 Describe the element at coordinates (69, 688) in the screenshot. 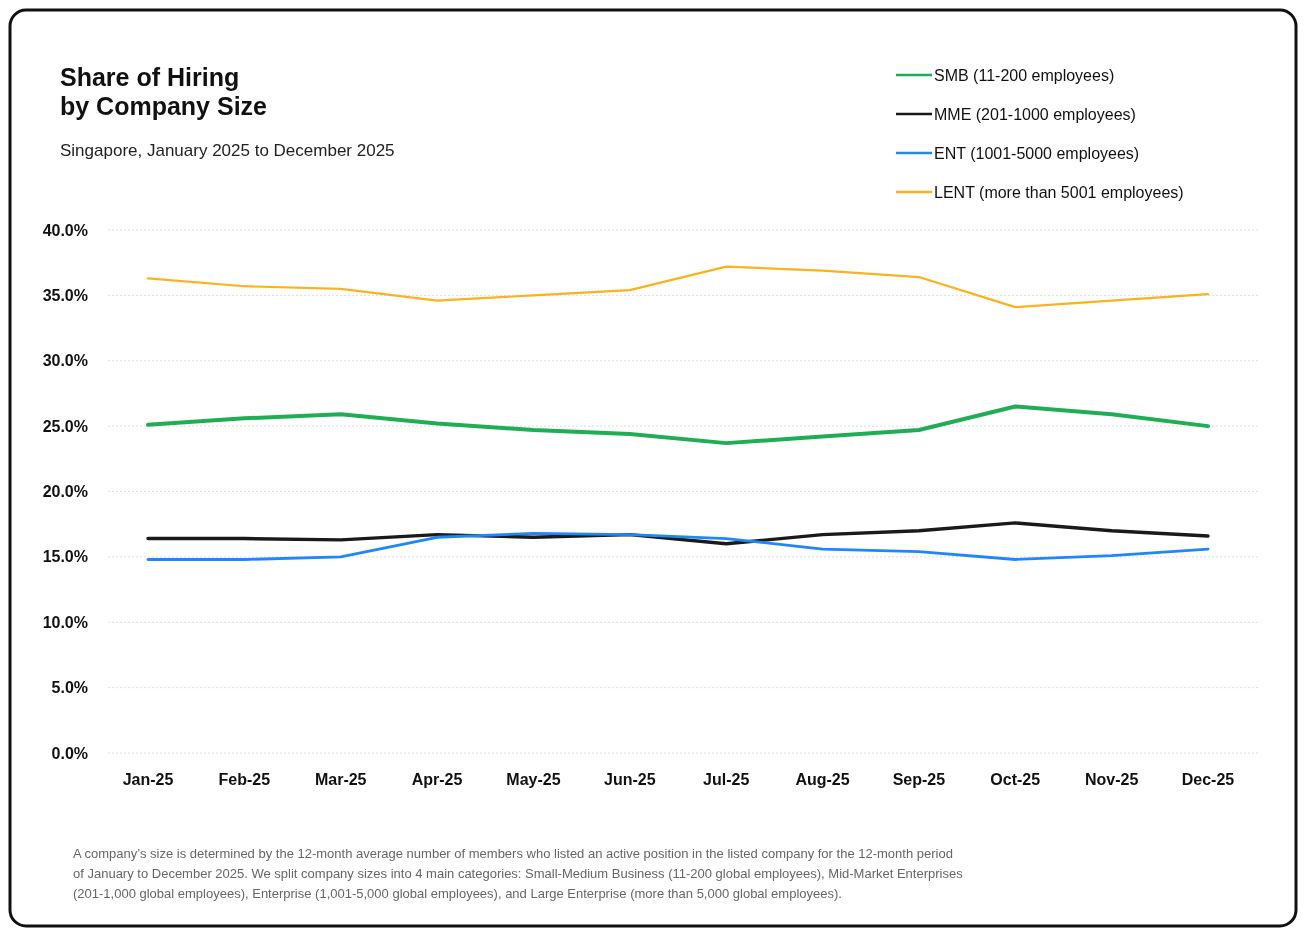

I see `y-tick-label: 5.0%` at that location.